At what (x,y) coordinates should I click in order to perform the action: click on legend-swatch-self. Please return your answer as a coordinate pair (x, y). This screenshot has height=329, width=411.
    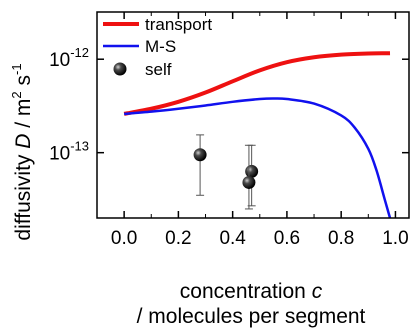
    Looking at the image, I should click on (120, 69).